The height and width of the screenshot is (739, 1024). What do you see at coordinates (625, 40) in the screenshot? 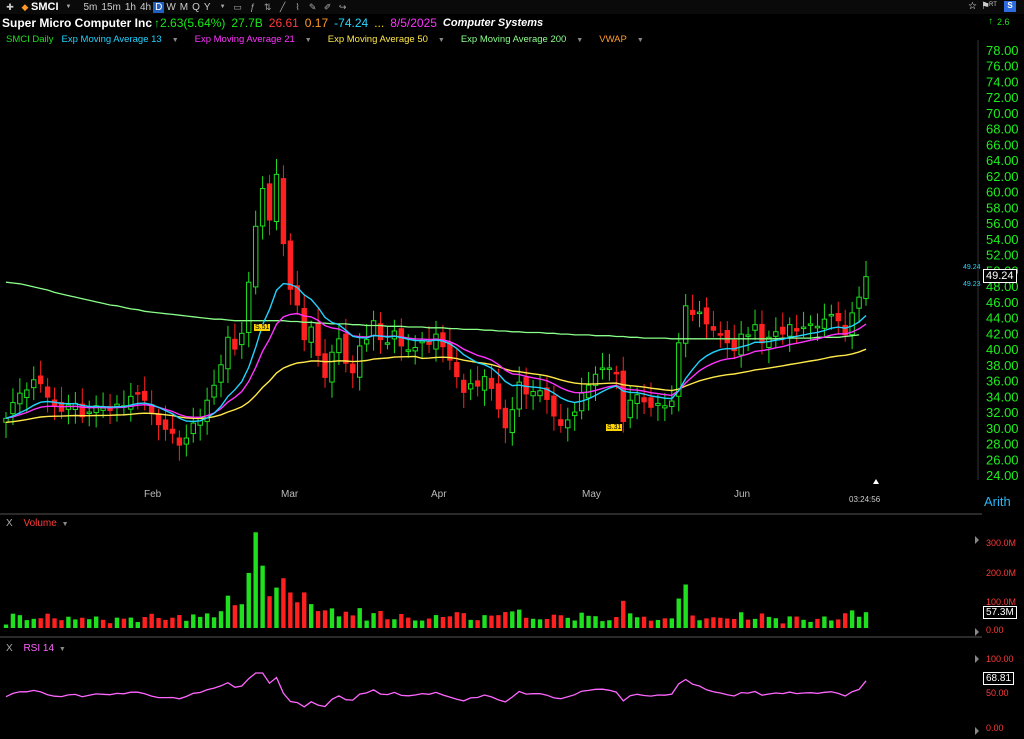
I see `legend-vwap: VWAP ▼` at bounding box center [625, 40].